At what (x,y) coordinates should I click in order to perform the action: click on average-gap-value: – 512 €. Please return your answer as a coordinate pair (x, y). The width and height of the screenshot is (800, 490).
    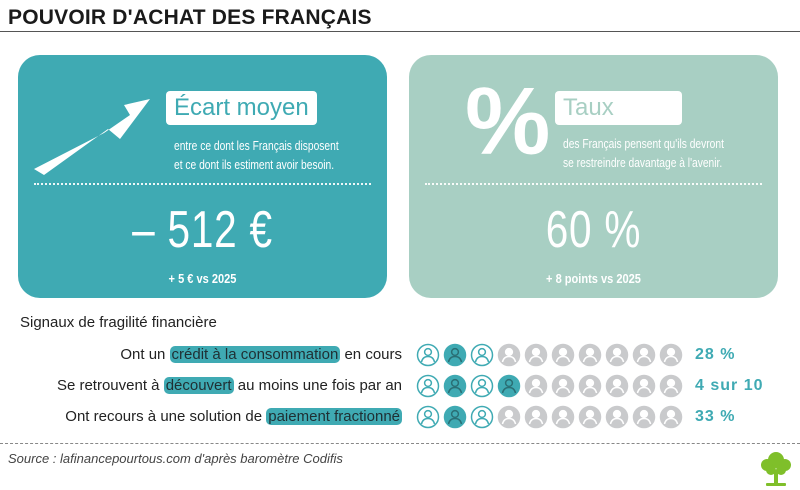
    Looking at the image, I should click on (202, 230).